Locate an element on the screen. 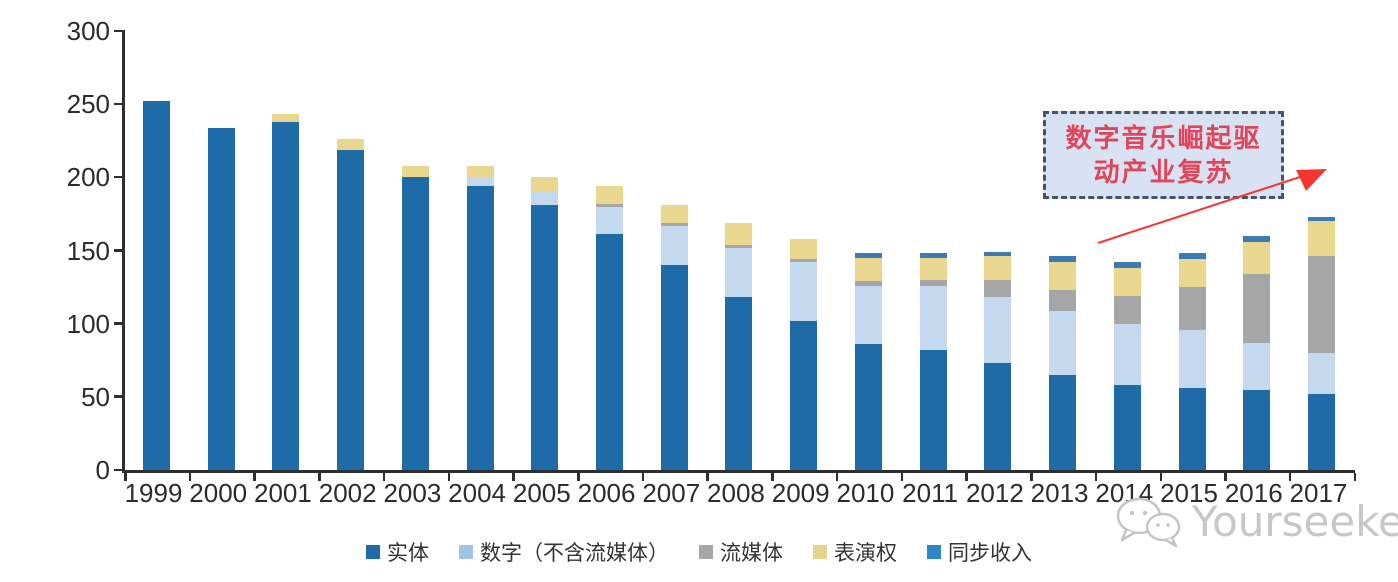  segment-physical-2004 is located at coordinates (480, 328).